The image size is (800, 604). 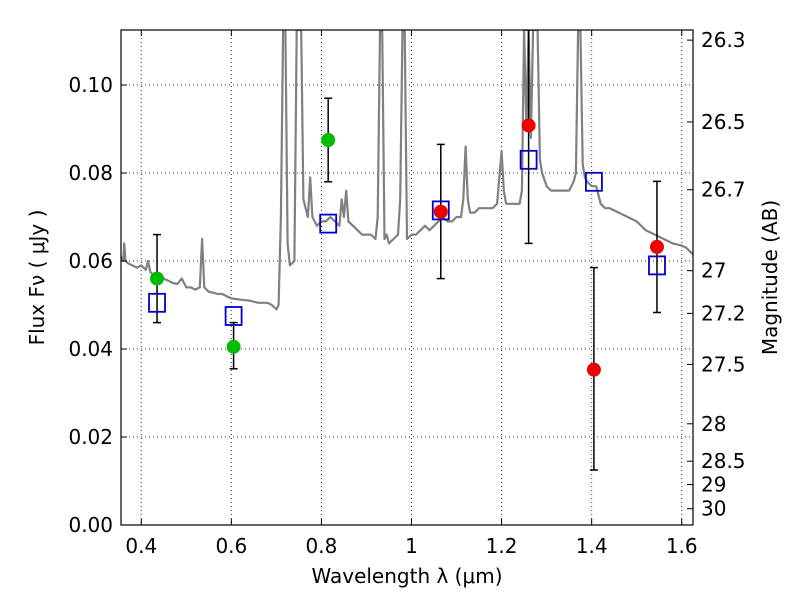 What do you see at coordinates (723, 461) in the screenshot?
I see `y2-tick-label: 28.5` at bounding box center [723, 461].